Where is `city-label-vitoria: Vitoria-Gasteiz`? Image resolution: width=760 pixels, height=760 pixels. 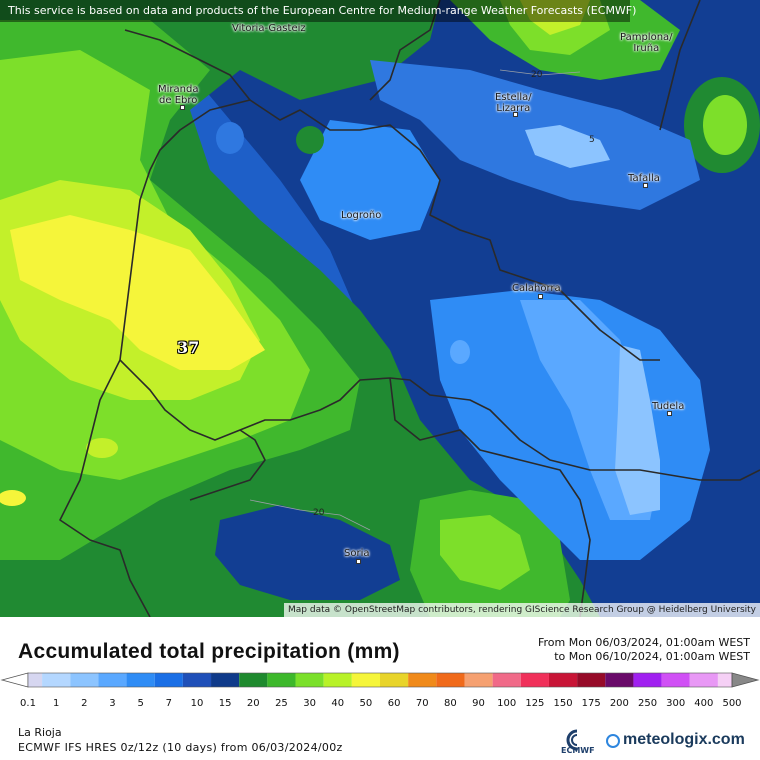 city-label-vitoria: Vitoria-Gasteiz is located at coordinates (269, 28).